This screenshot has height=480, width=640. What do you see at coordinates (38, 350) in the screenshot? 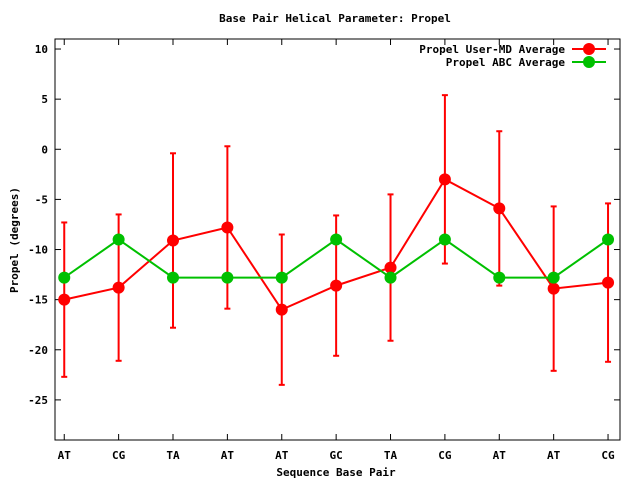
I see `y-tick-label: -20` at bounding box center [38, 350].